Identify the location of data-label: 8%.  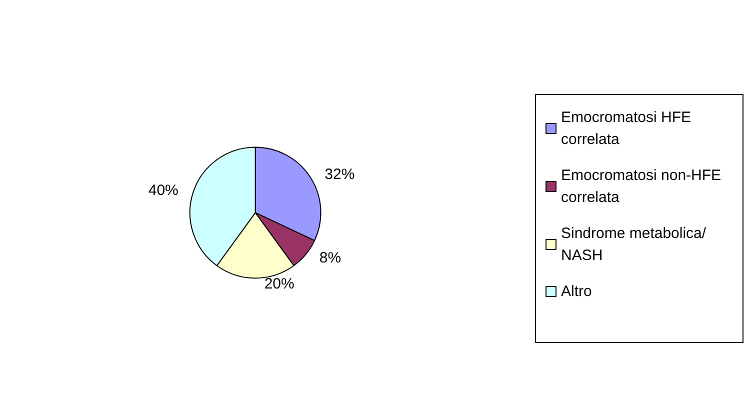
(330, 258).